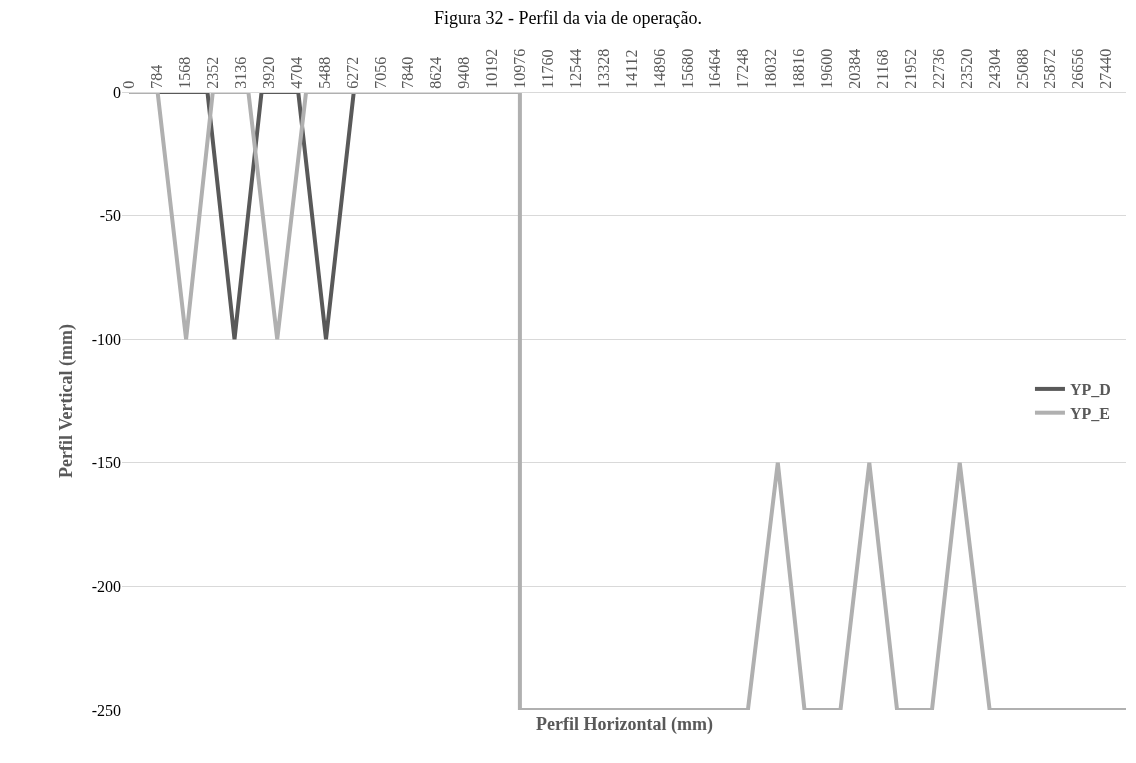  What do you see at coordinates (1022, 68) in the screenshot?
I see `x-tick-label: 25088` at bounding box center [1022, 68].